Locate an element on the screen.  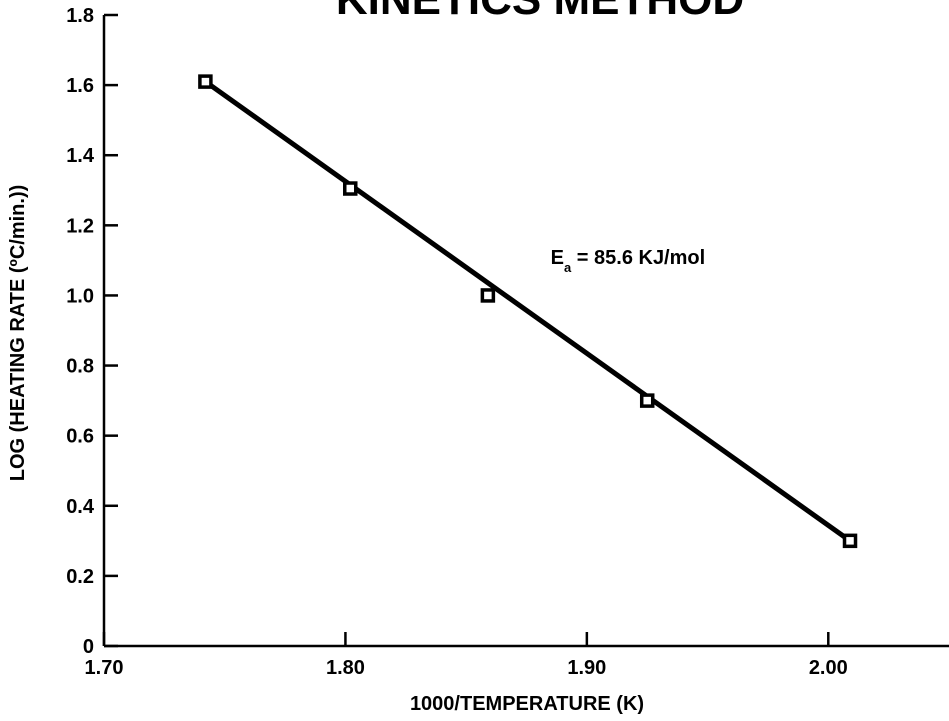
x-axis-ticks: 1.70 1.80 1.90 2.00 is located at coordinates (466, 655).